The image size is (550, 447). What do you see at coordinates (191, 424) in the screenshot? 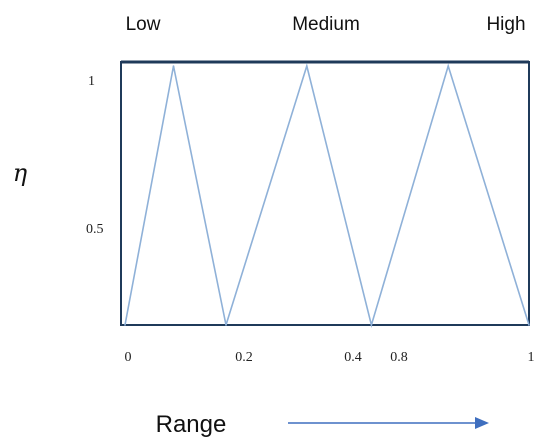
I see `x-axis-title: Range` at bounding box center [191, 424].